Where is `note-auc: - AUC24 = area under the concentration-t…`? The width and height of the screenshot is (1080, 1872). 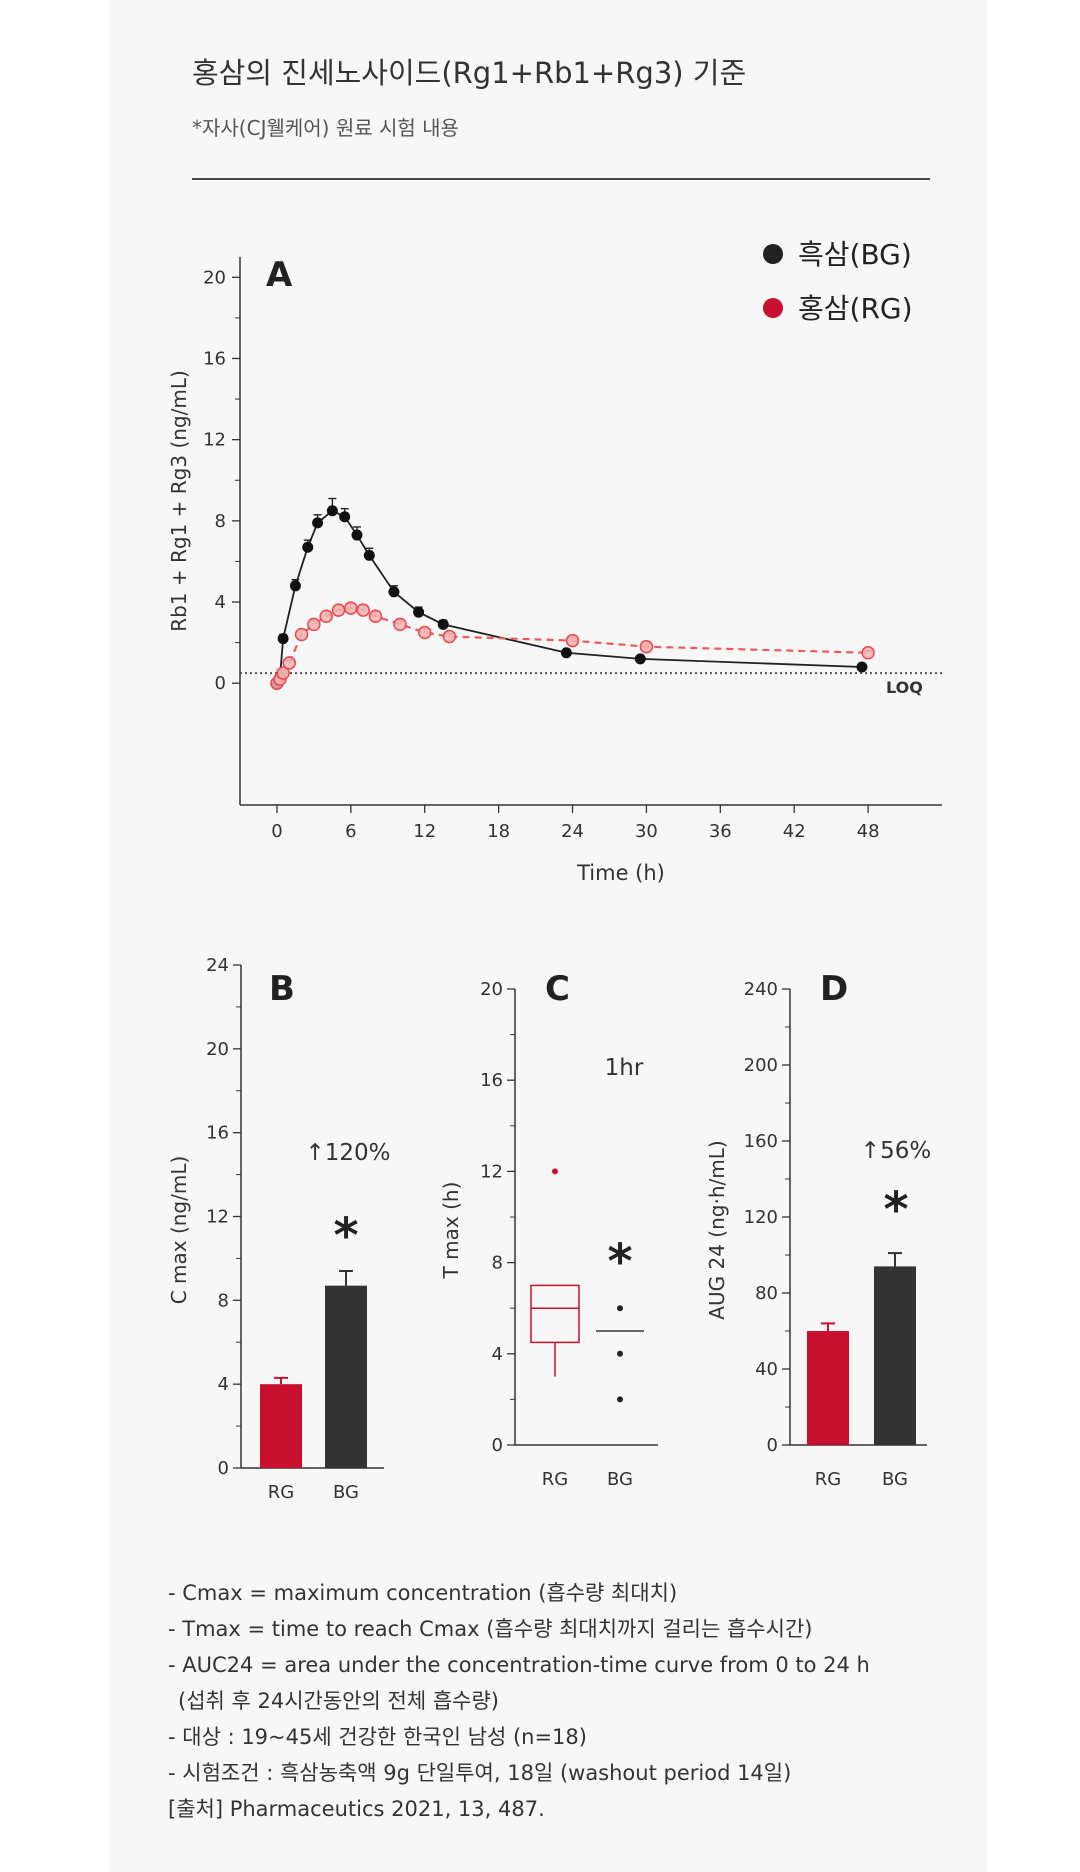 note-auc: - AUC24 = area under the concentration-t… is located at coordinates (519, 1665).